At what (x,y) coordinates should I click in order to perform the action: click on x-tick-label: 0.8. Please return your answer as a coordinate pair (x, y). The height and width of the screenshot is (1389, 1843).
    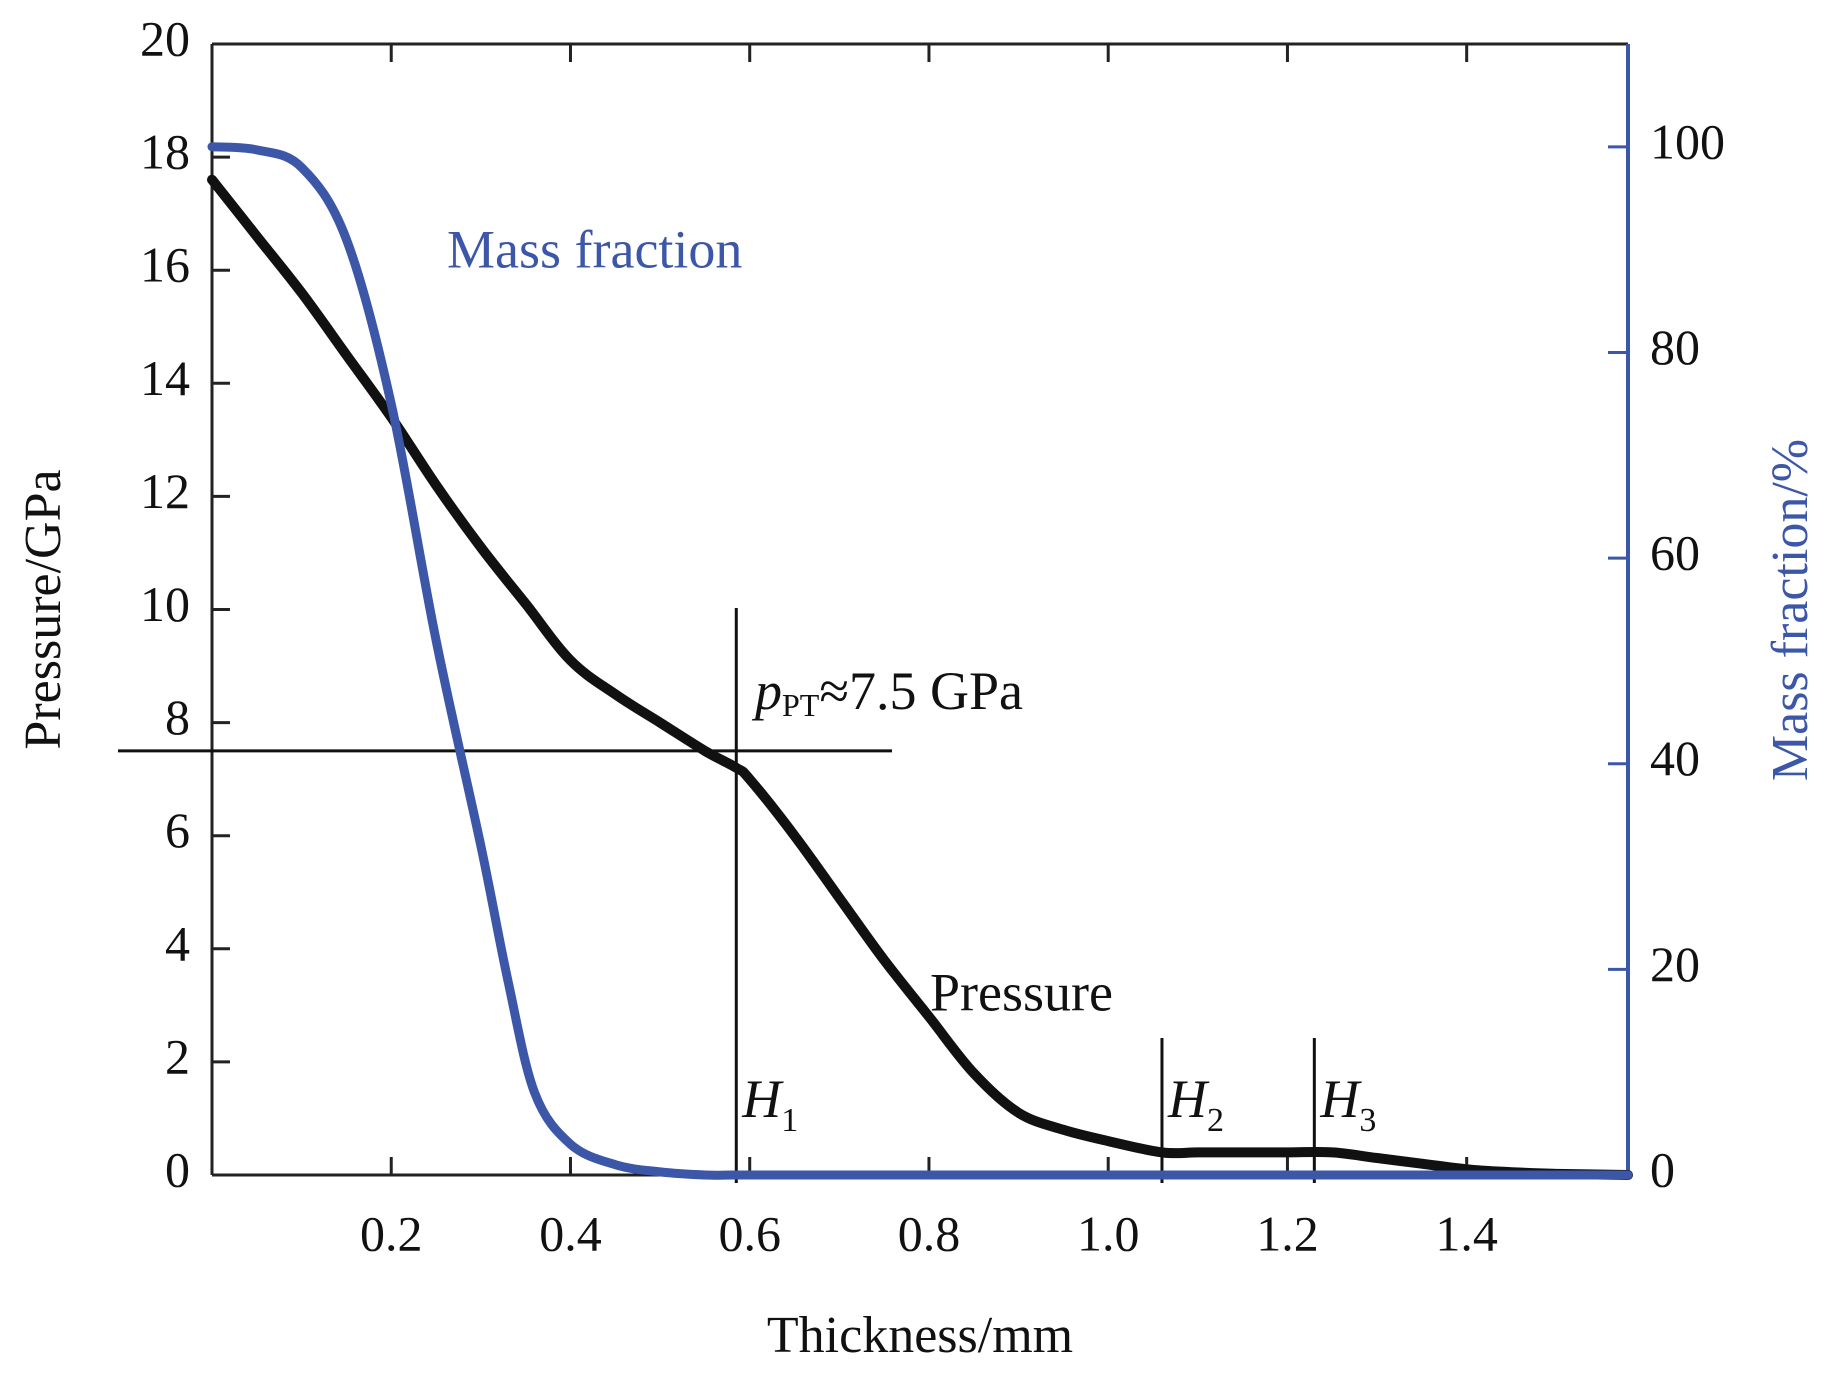
    Looking at the image, I should click on (929, 1233).